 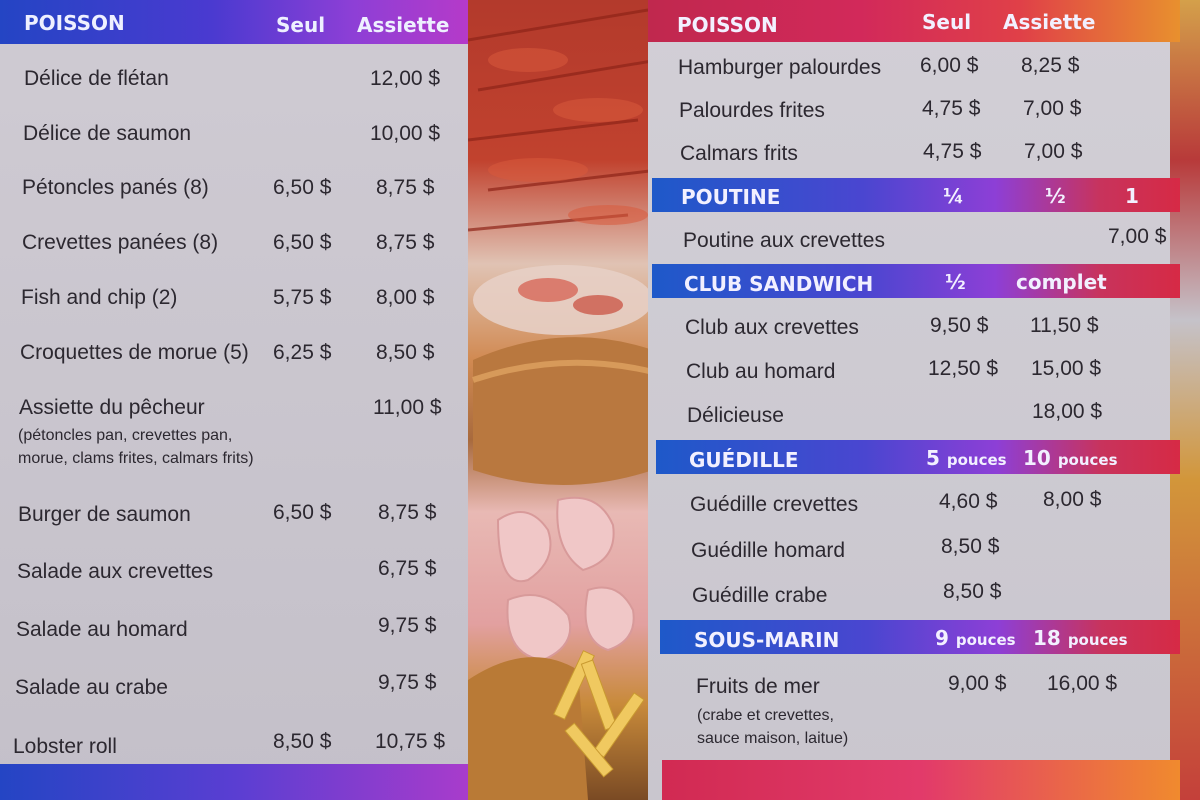 I want to click on menu-item-name: Croquettes de morue (5), so click(x=134, y=352).